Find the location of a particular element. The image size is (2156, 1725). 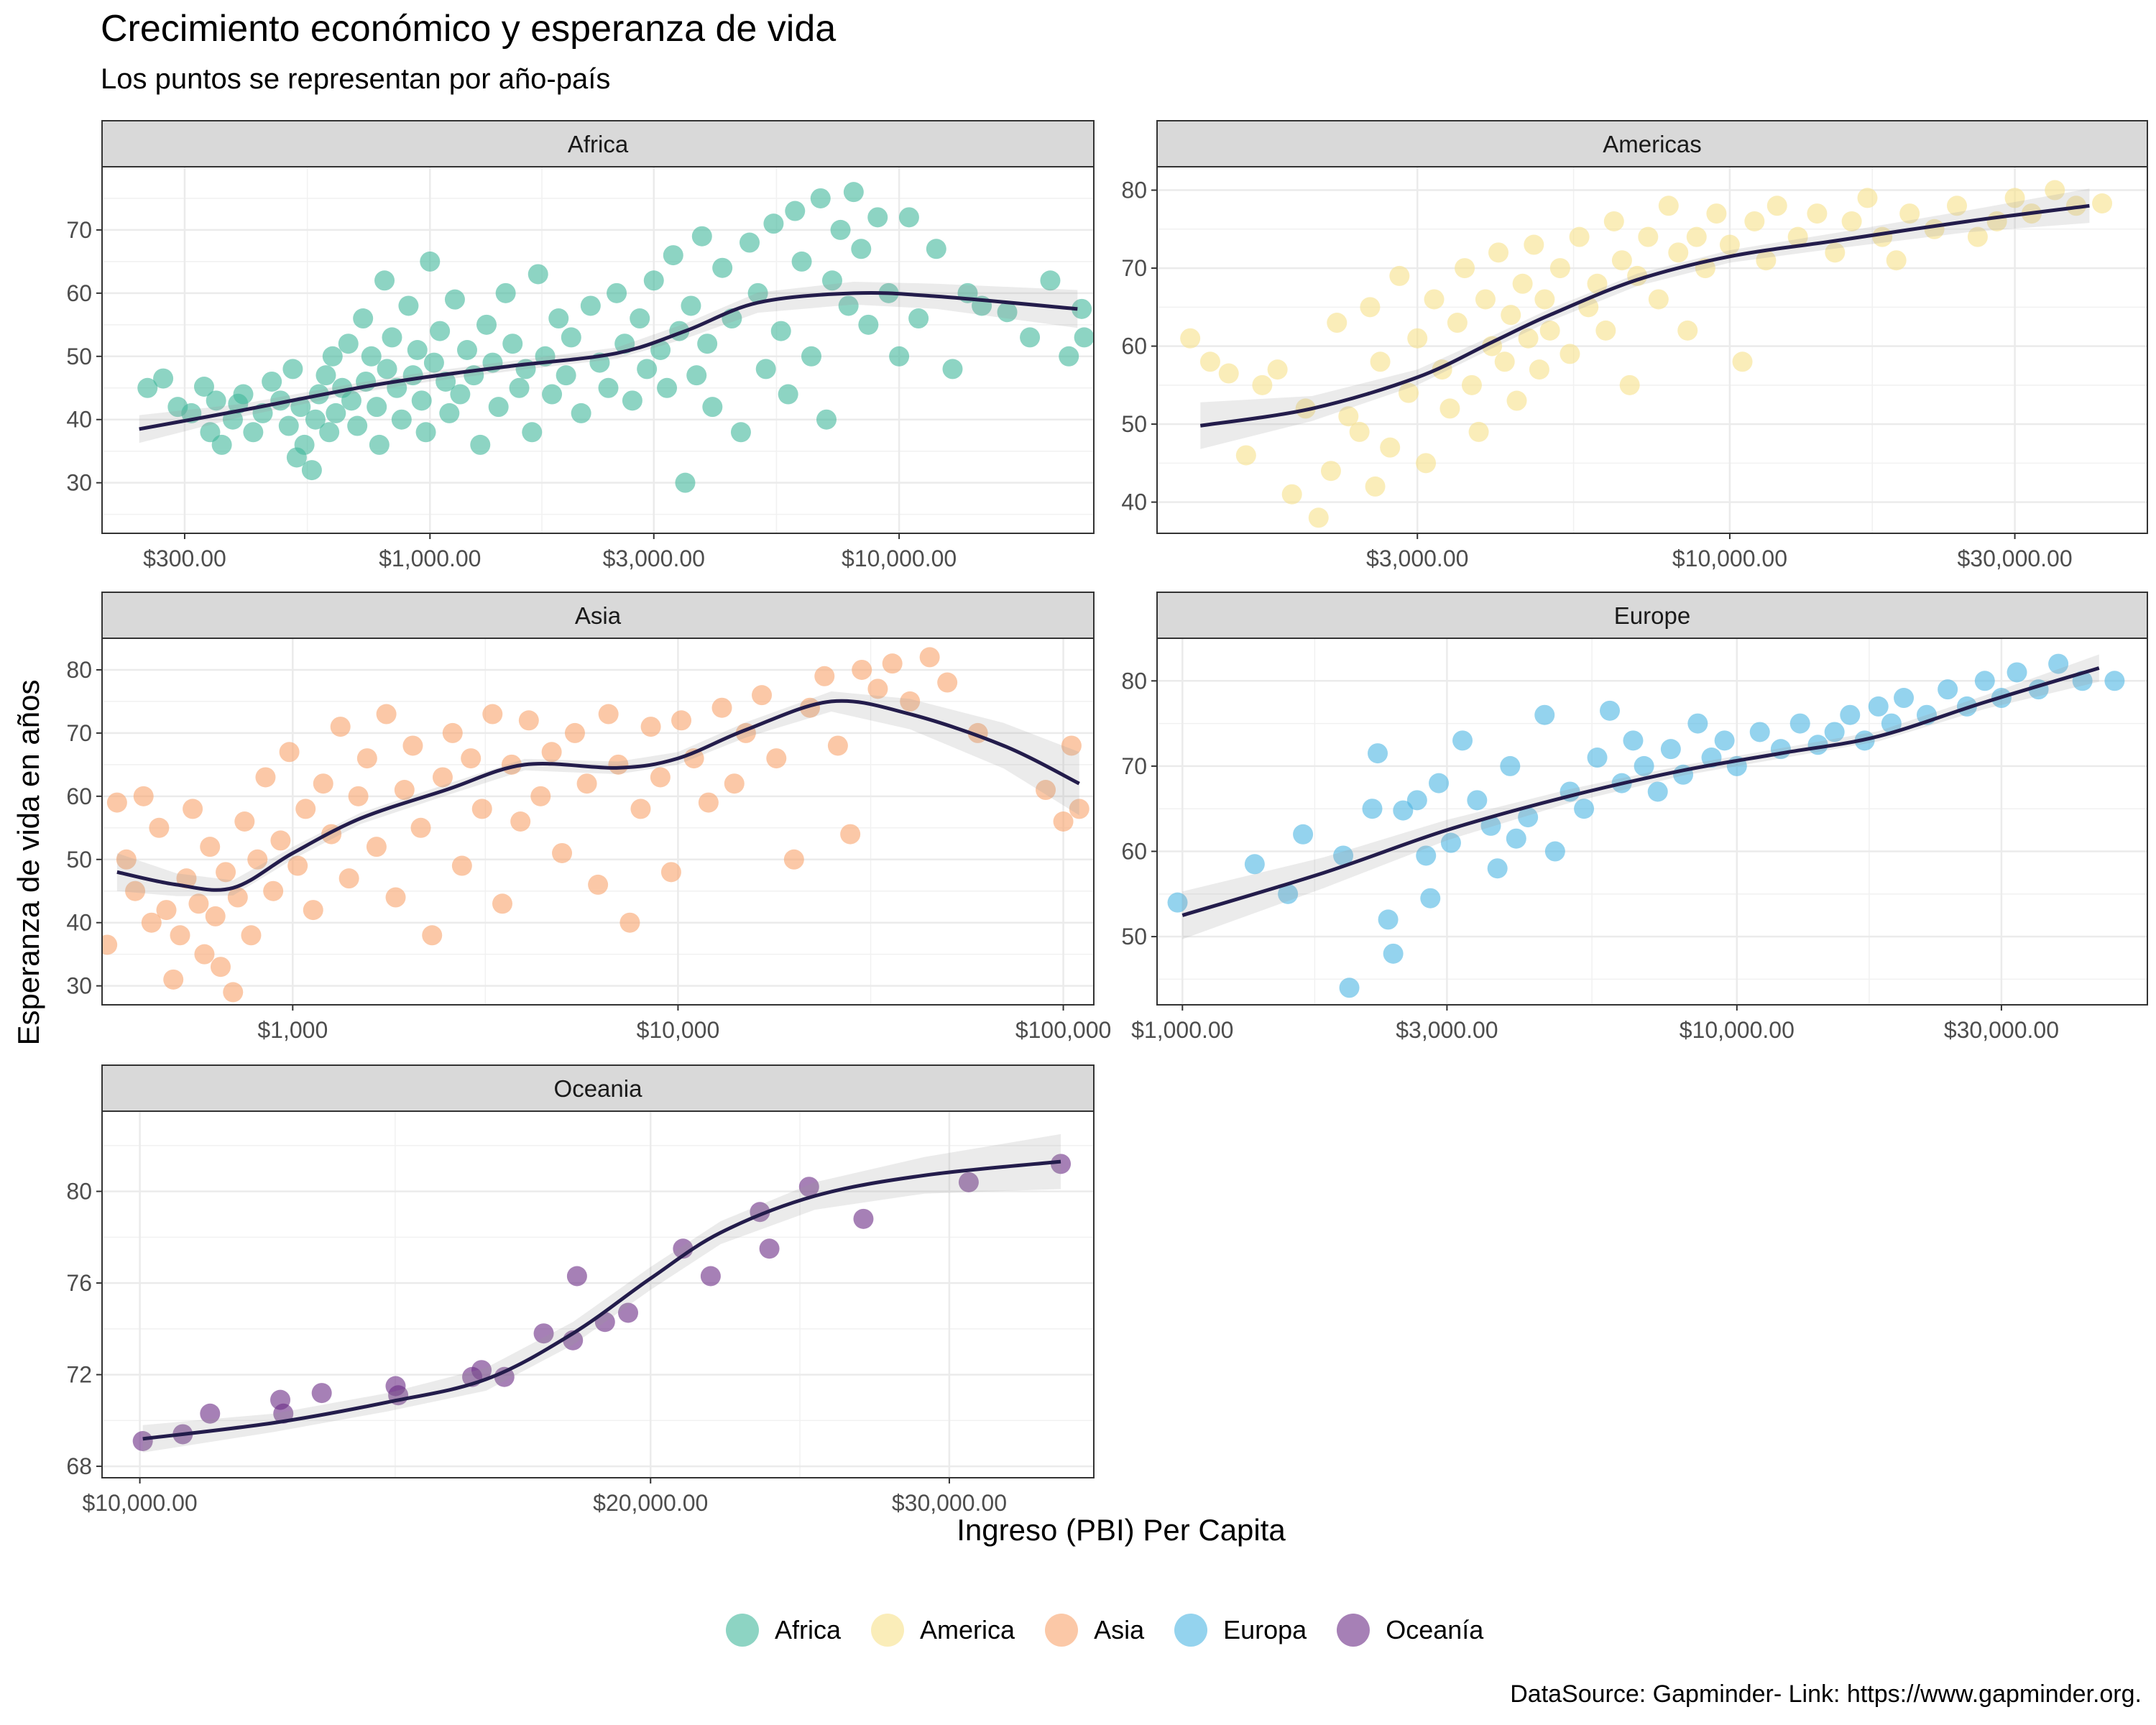

legend-item-africa: Africa is located at coordinates (784, 1630).